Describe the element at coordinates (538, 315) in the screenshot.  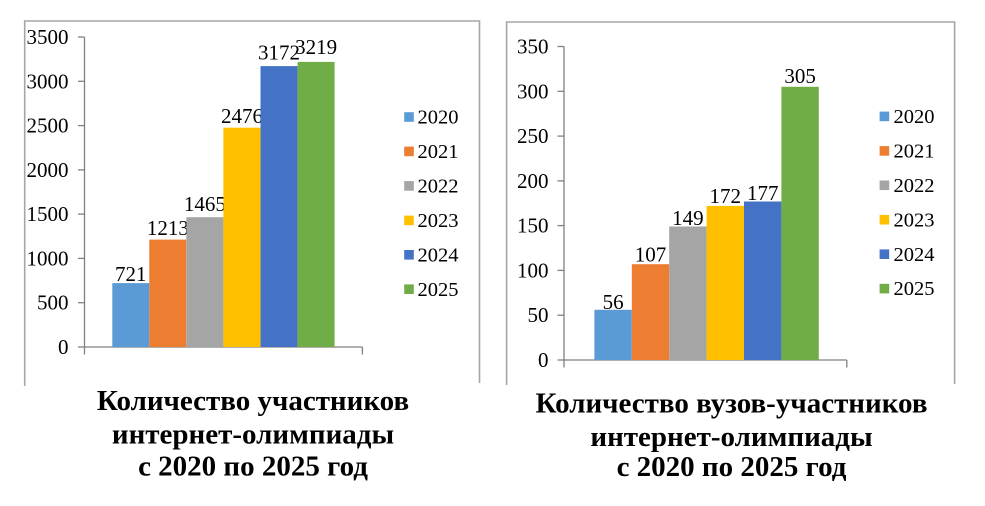
I see `svg-text: 50` at that location.